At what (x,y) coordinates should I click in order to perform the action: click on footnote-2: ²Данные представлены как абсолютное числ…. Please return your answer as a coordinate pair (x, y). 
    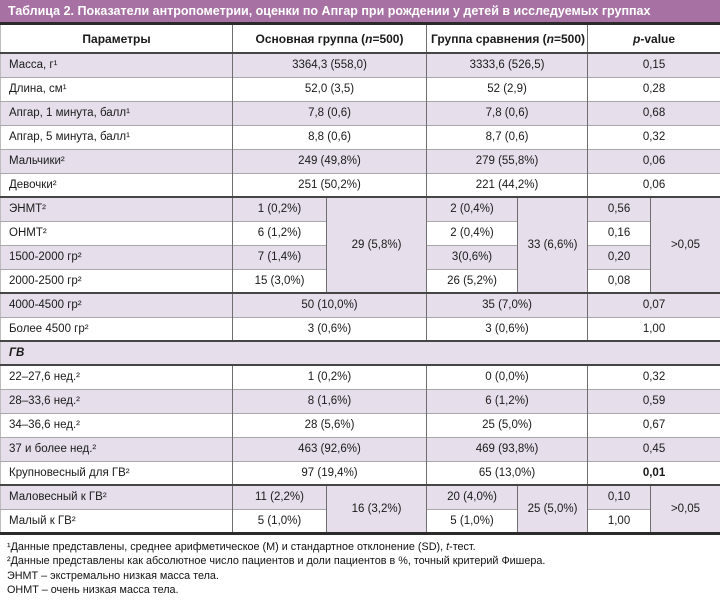
    Looking at the image, I should click on (276, 561).